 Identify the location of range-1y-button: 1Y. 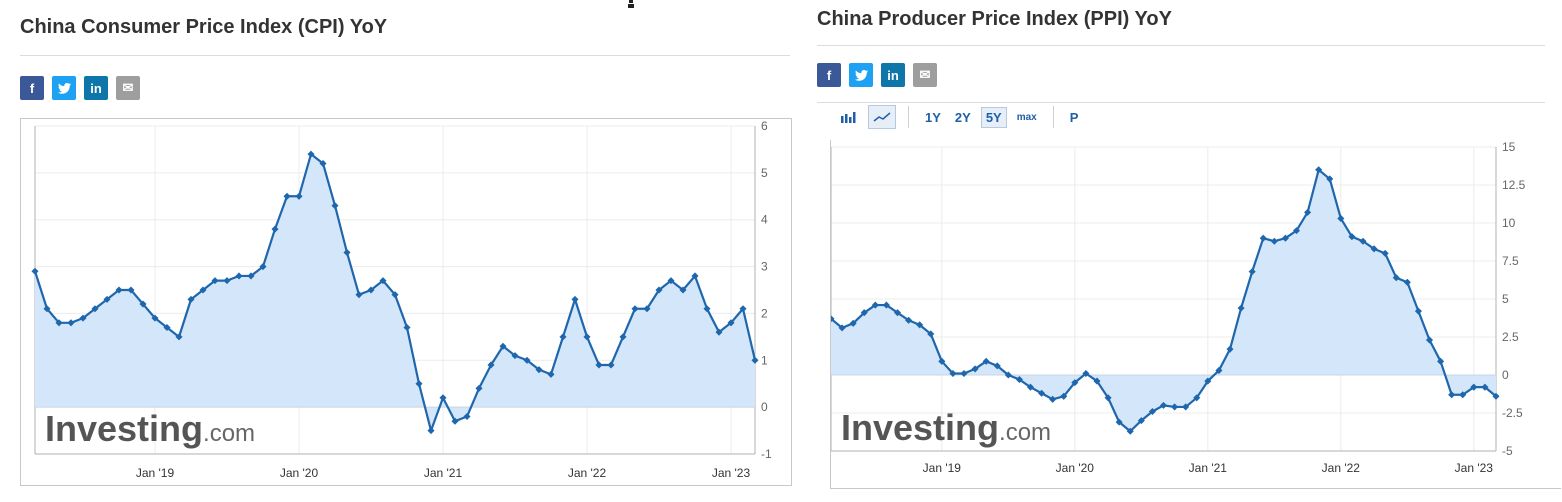
(933, 117).